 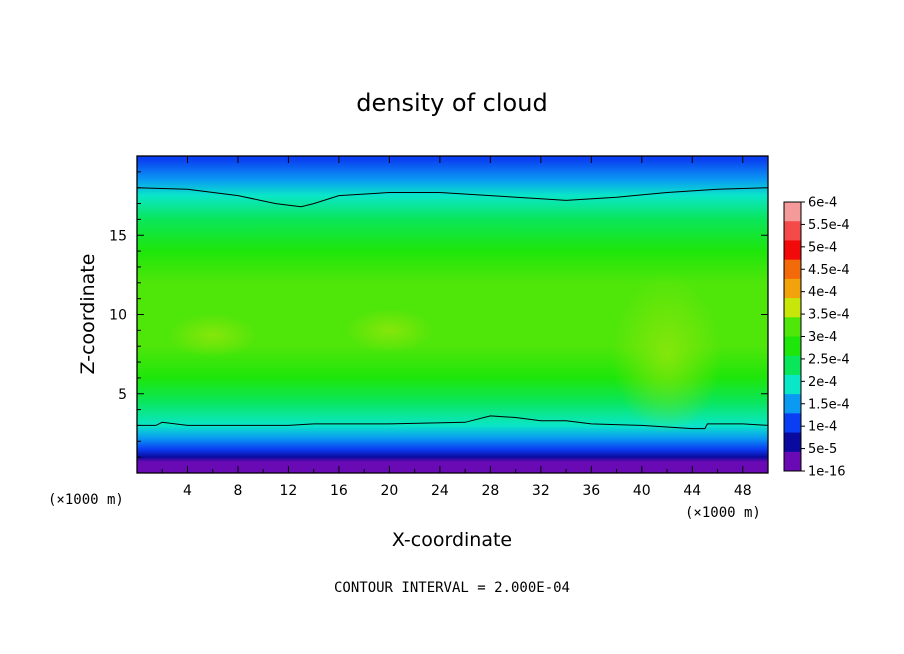 What do you see at coordinates (822, 427) in the screenshot?
I see `colorbar-label: 1e-4` at bounding box center [822, 427].